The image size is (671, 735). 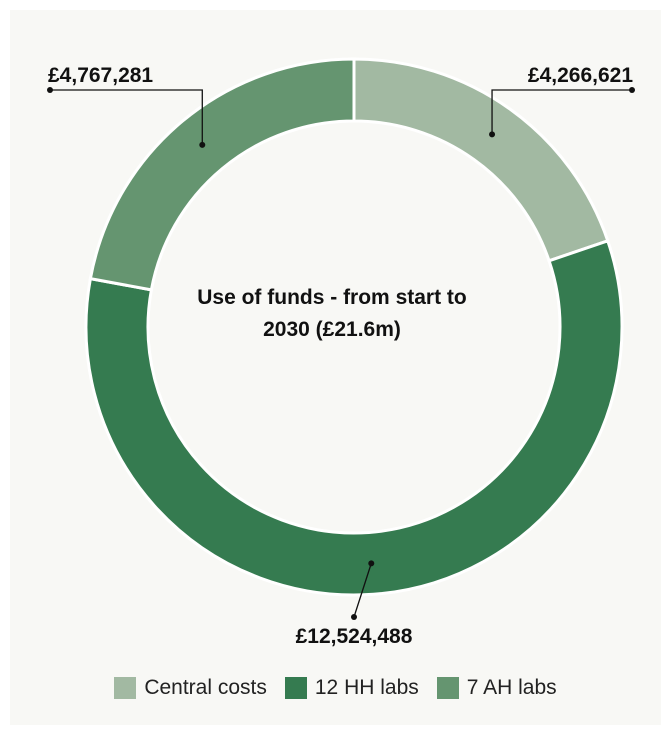 I want to click on legend-swatch-hh-labs, so click(x=295, y=688).